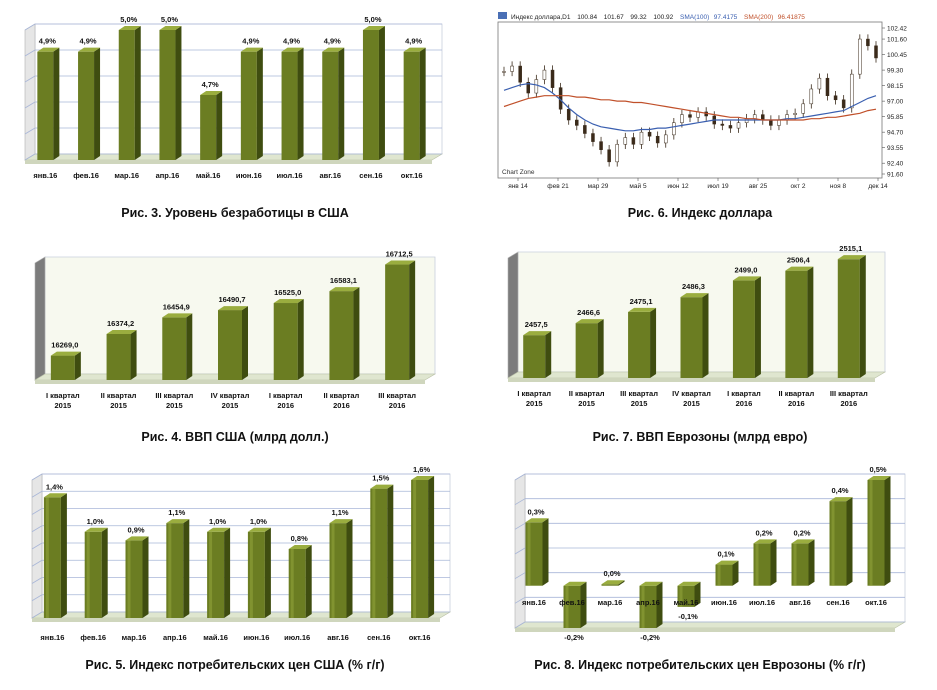 Image resolution: width=937 pixels, height=690 pixels. I want to click on tick-label: фев.16, so click(572, 602).